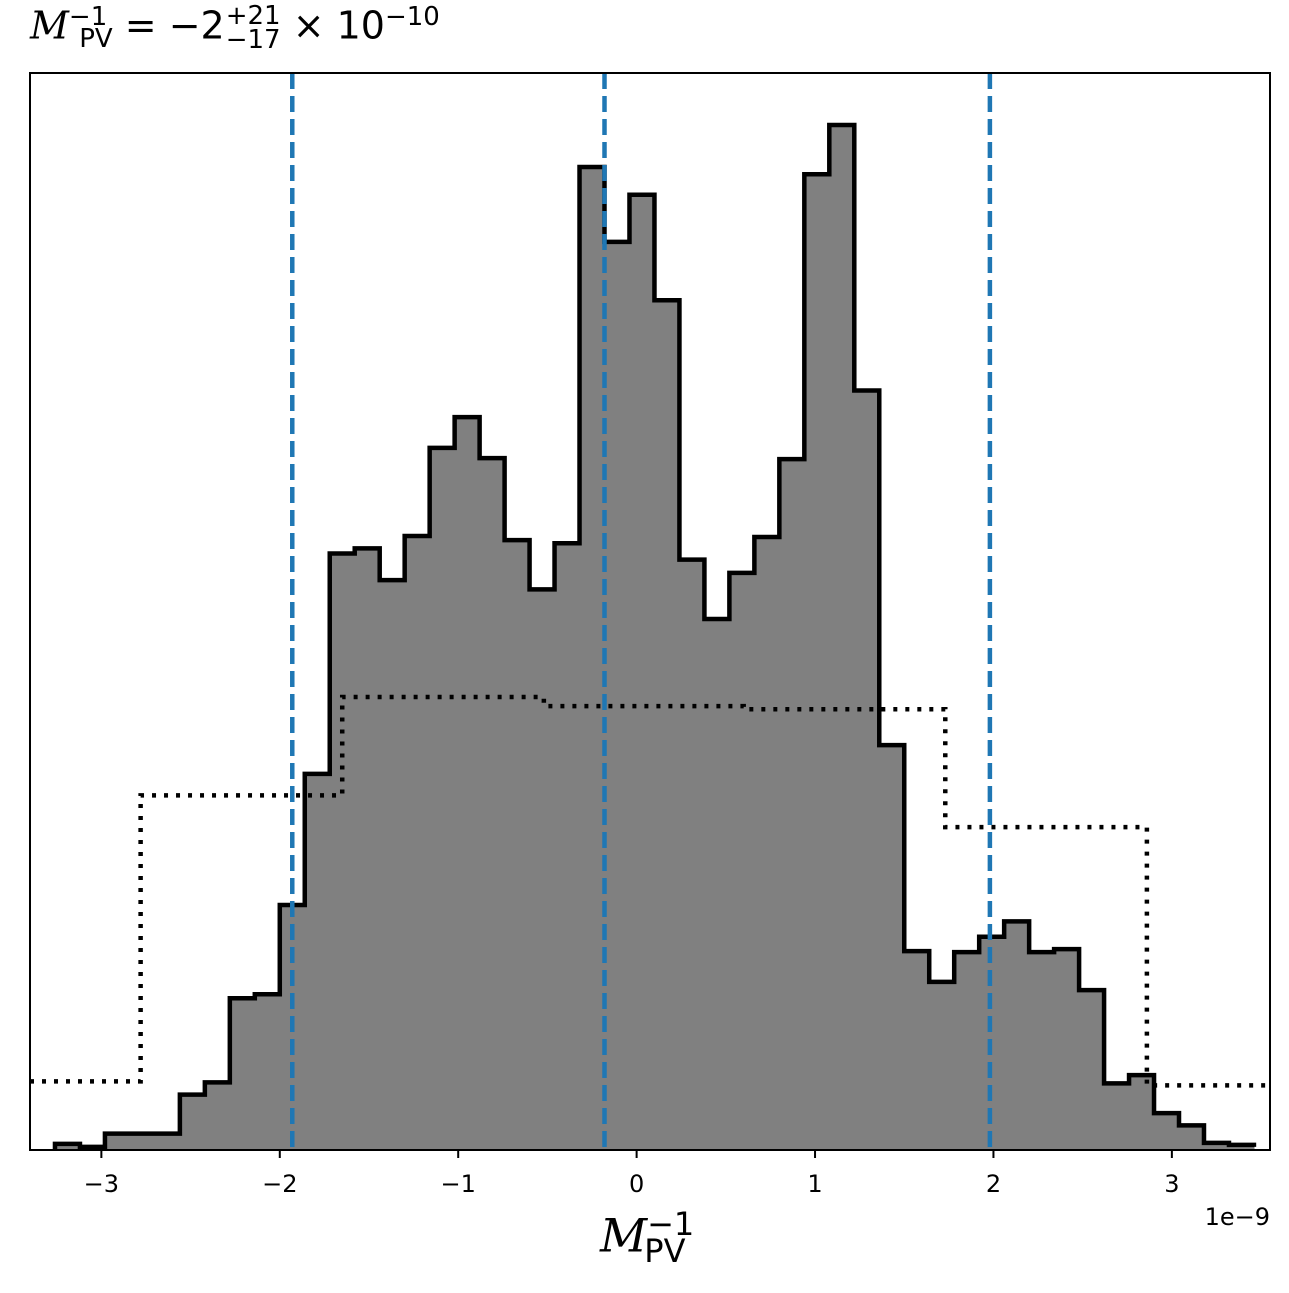 This screenshot has width=1289, height=1293. I want to click on x-tick-label: 0, so click(636, 1184).